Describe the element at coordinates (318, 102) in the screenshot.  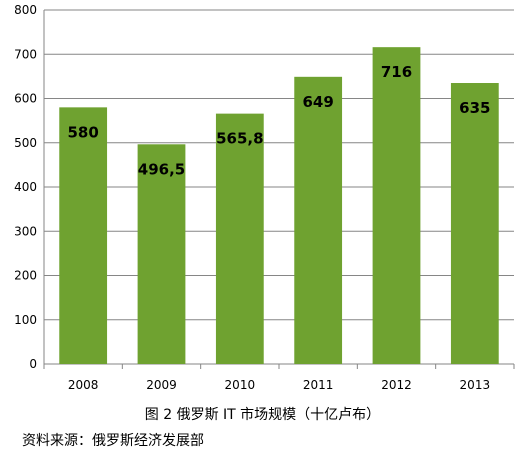
I see `bar-data-label: 649` at that location.